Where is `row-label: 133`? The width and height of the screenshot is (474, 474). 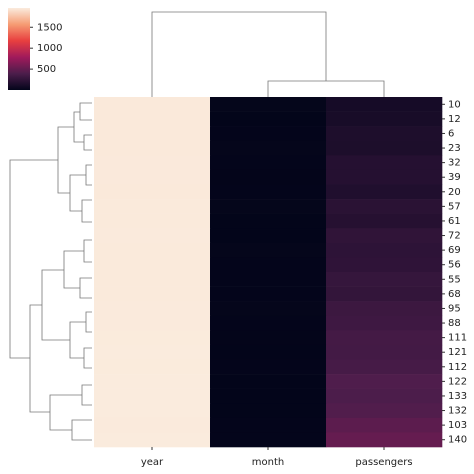 row-label: 133 is located at coordinates (457, 396).